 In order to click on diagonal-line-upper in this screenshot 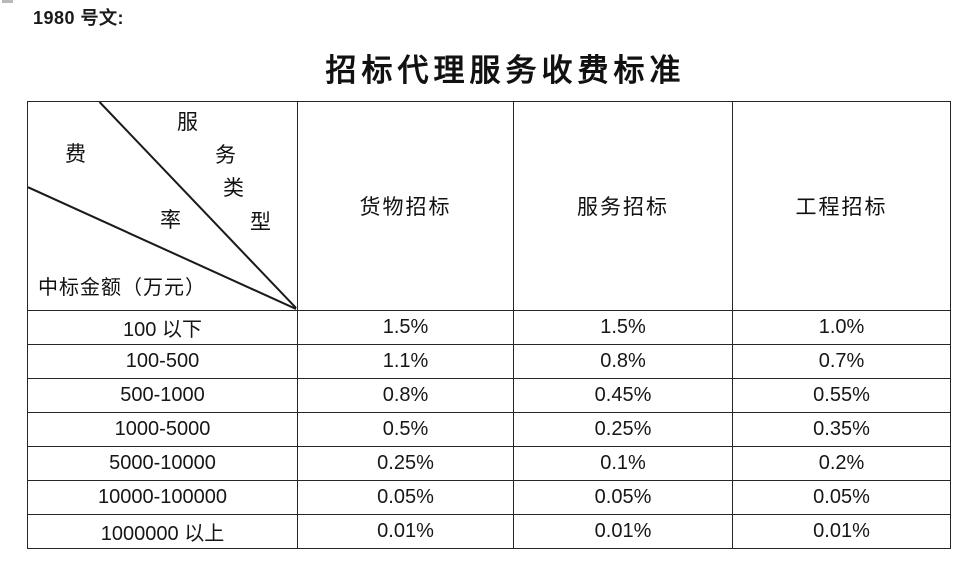, I will do `click(197, 205)`.